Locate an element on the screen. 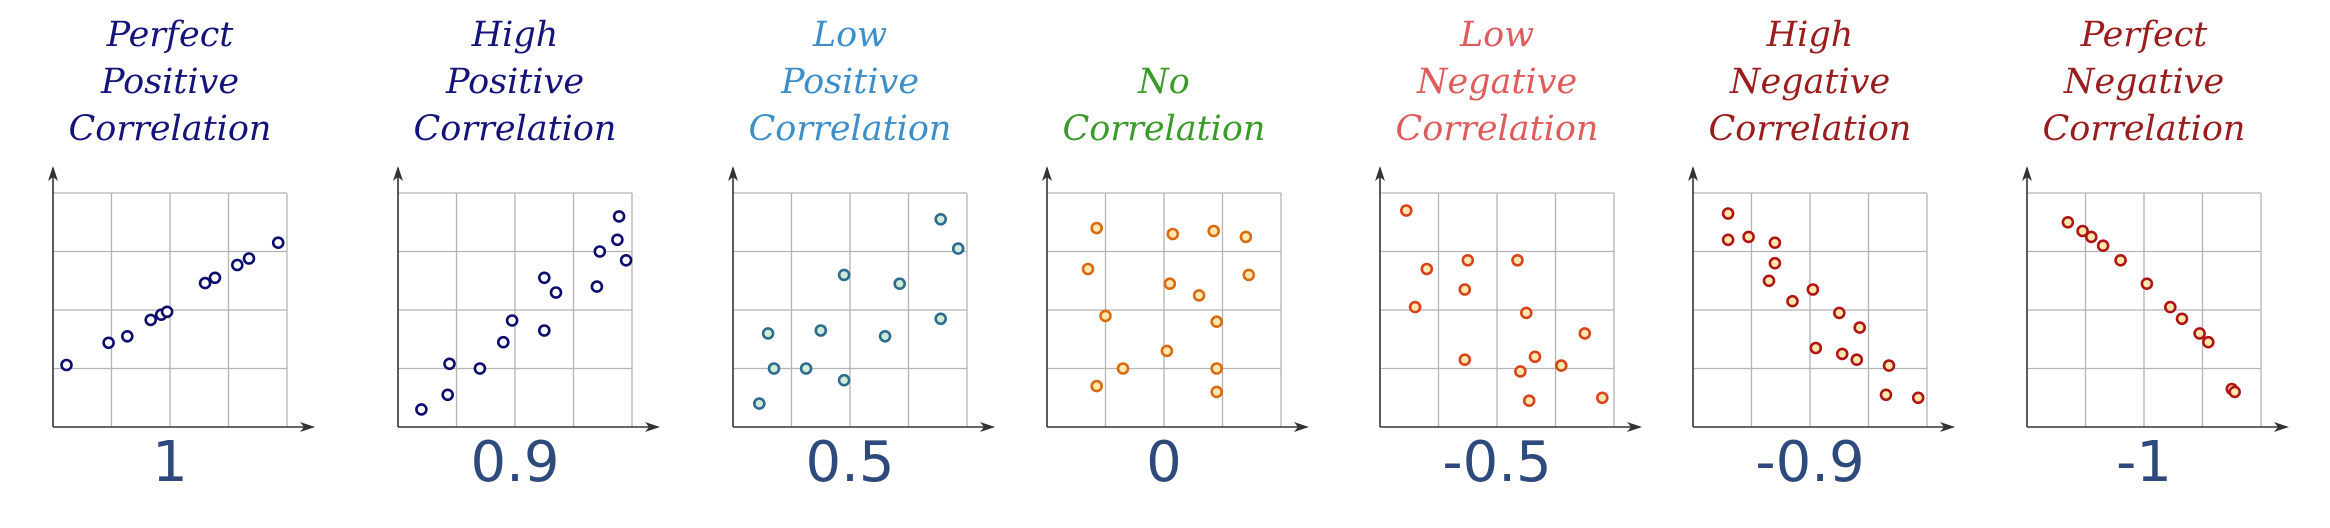  correlation-value-label: 0.9 is located at coordinates (515, 462).